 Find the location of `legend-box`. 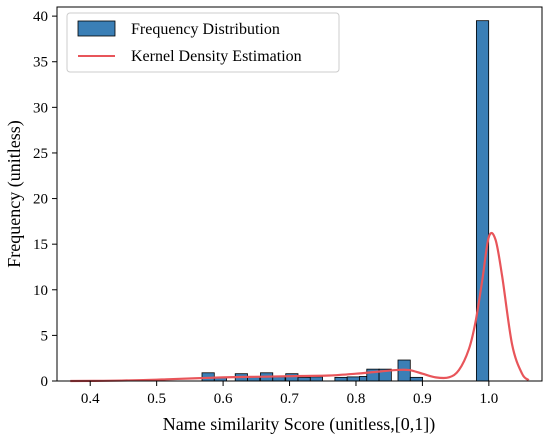

legend-box is located at coordinates (203, 42).